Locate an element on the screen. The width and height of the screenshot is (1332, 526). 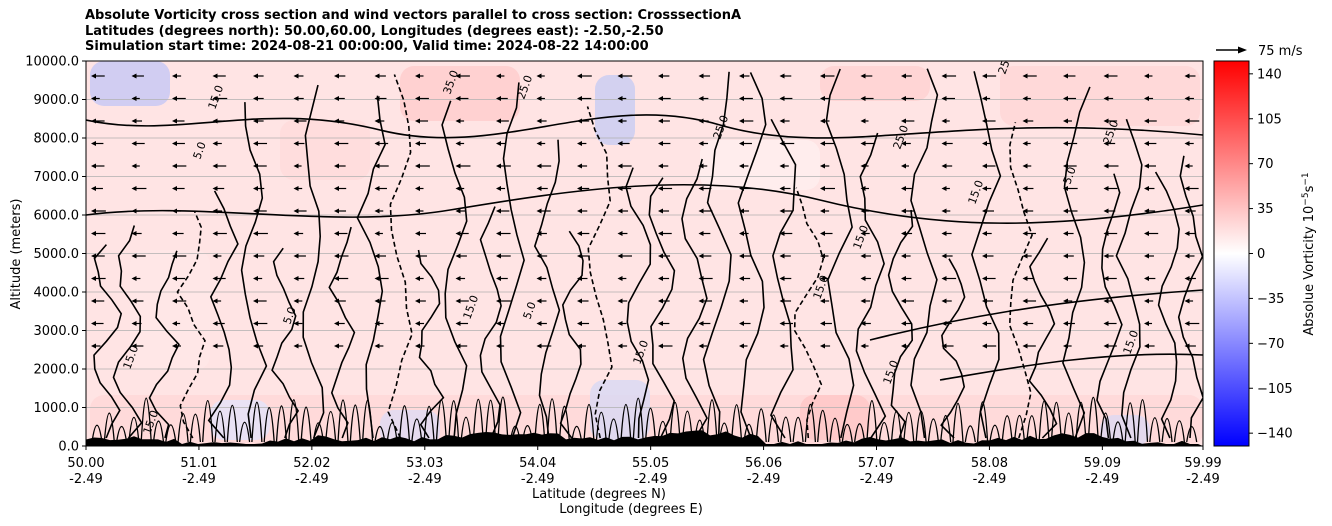
x-axis-label-latitude: Latitude (degrees N) is located at coordinates (599, 494).